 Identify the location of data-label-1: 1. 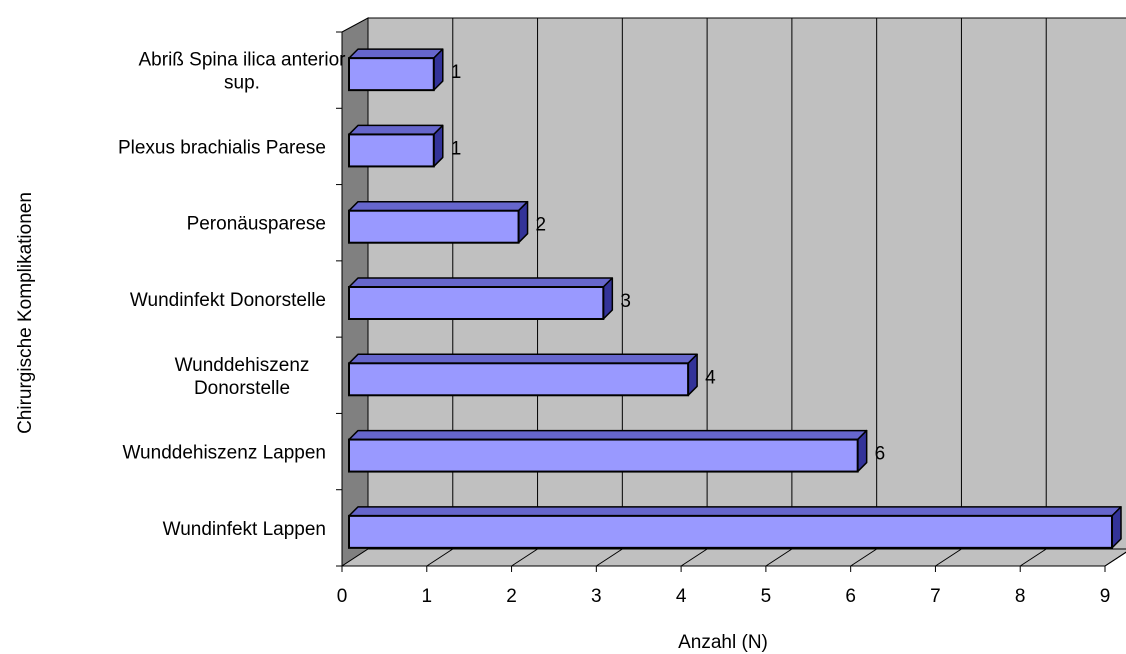
(456, 148).